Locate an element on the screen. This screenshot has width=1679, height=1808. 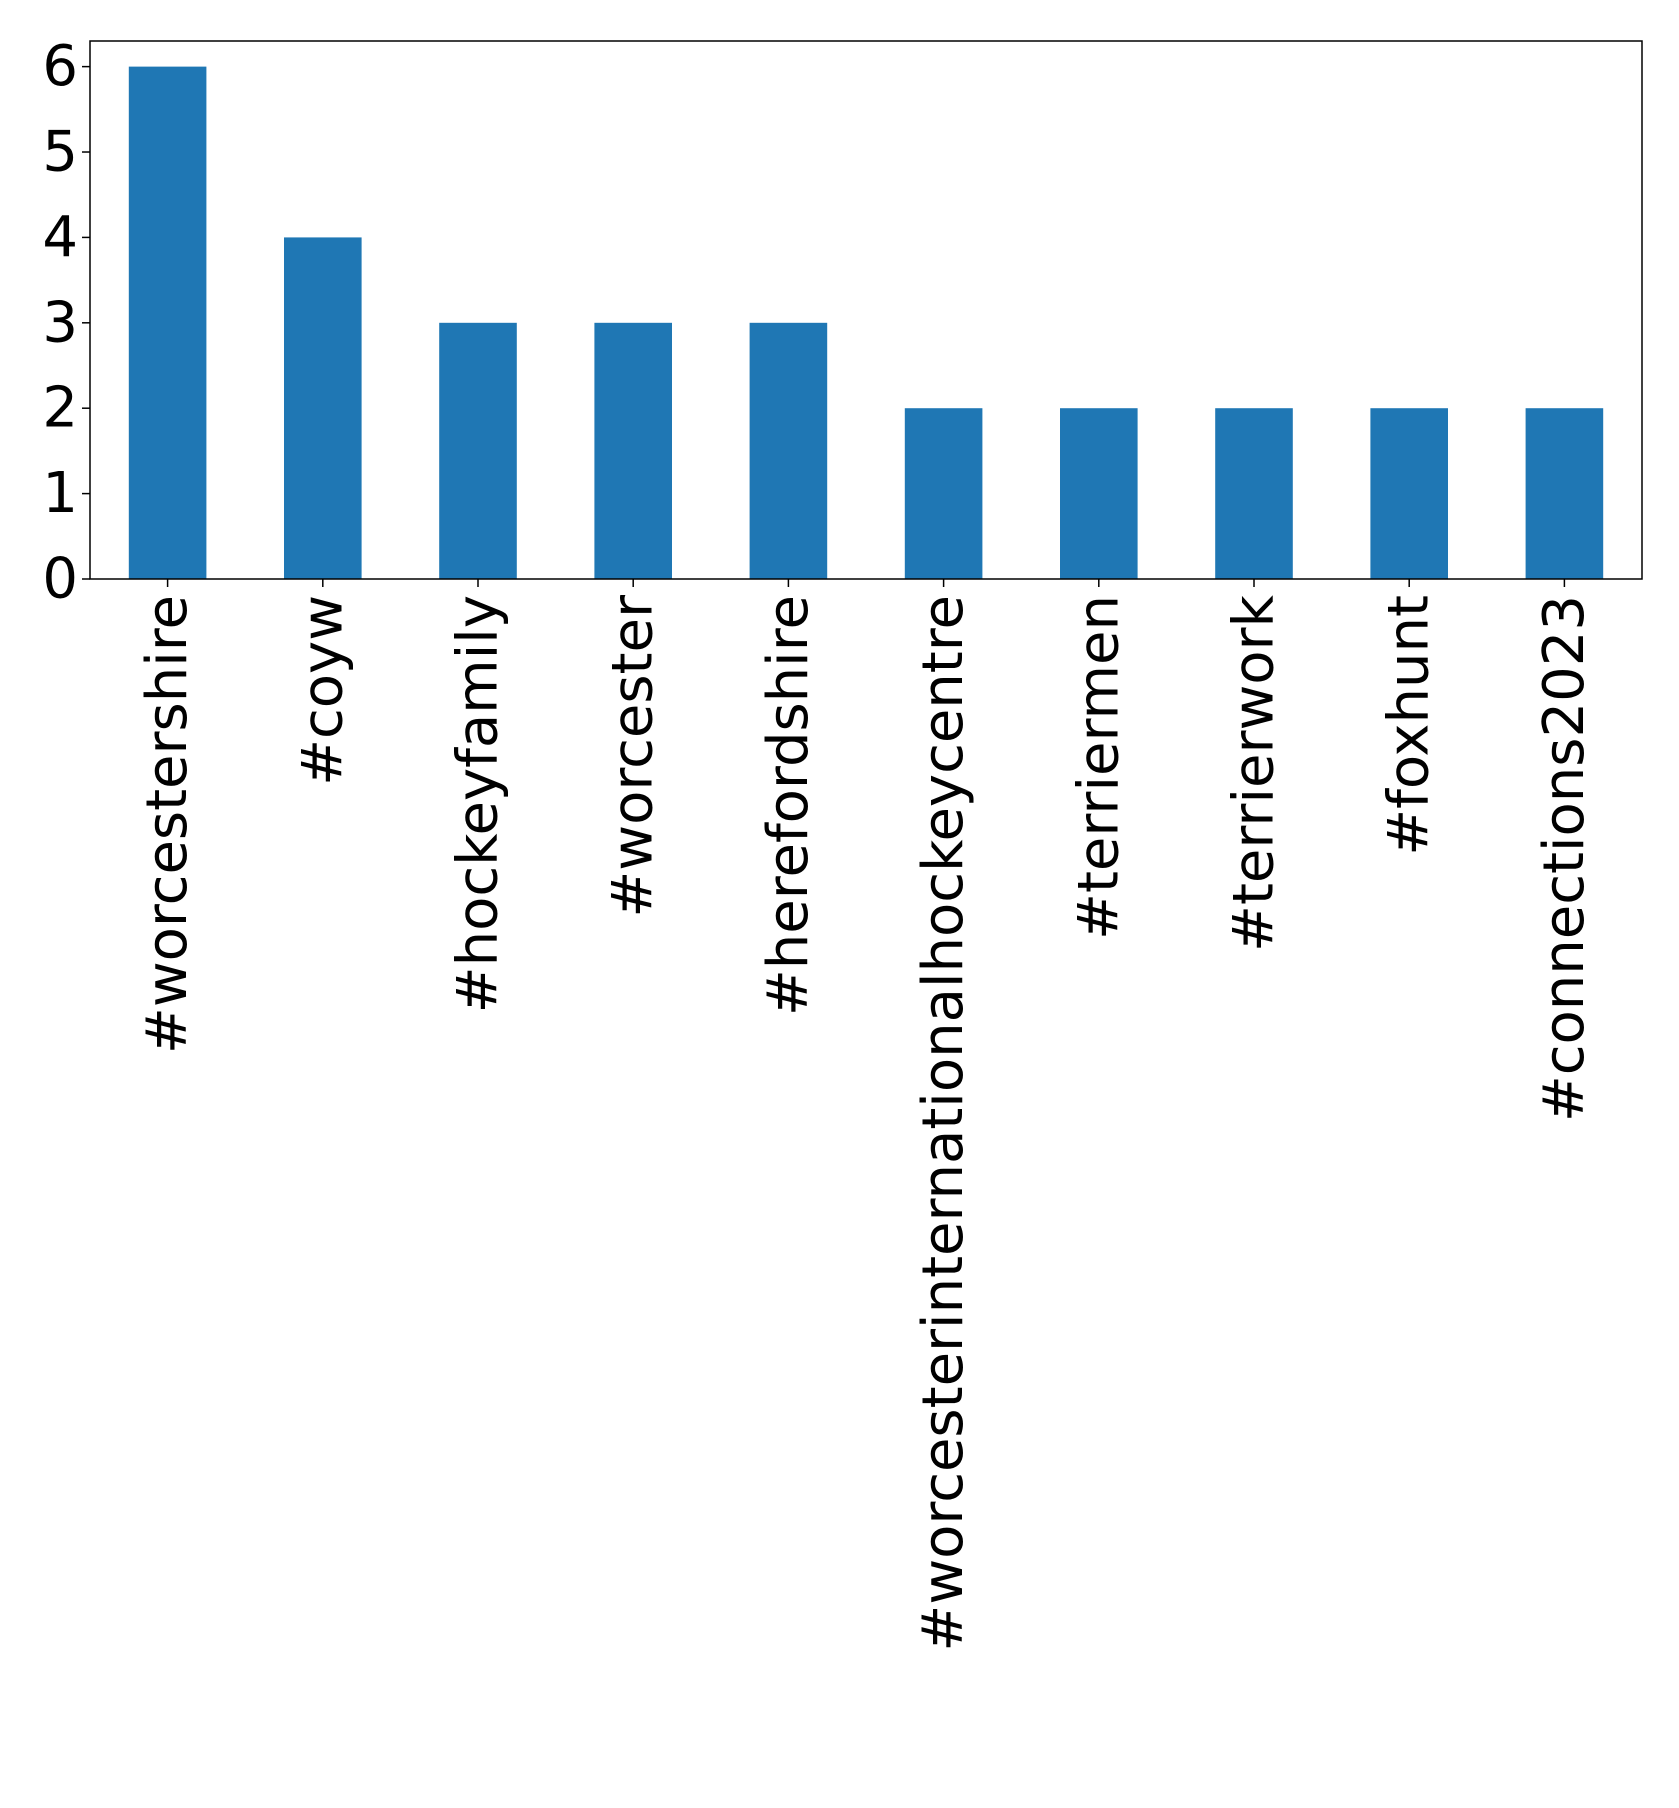
y-tick-label: 3 is located at coordinates (60, 322).